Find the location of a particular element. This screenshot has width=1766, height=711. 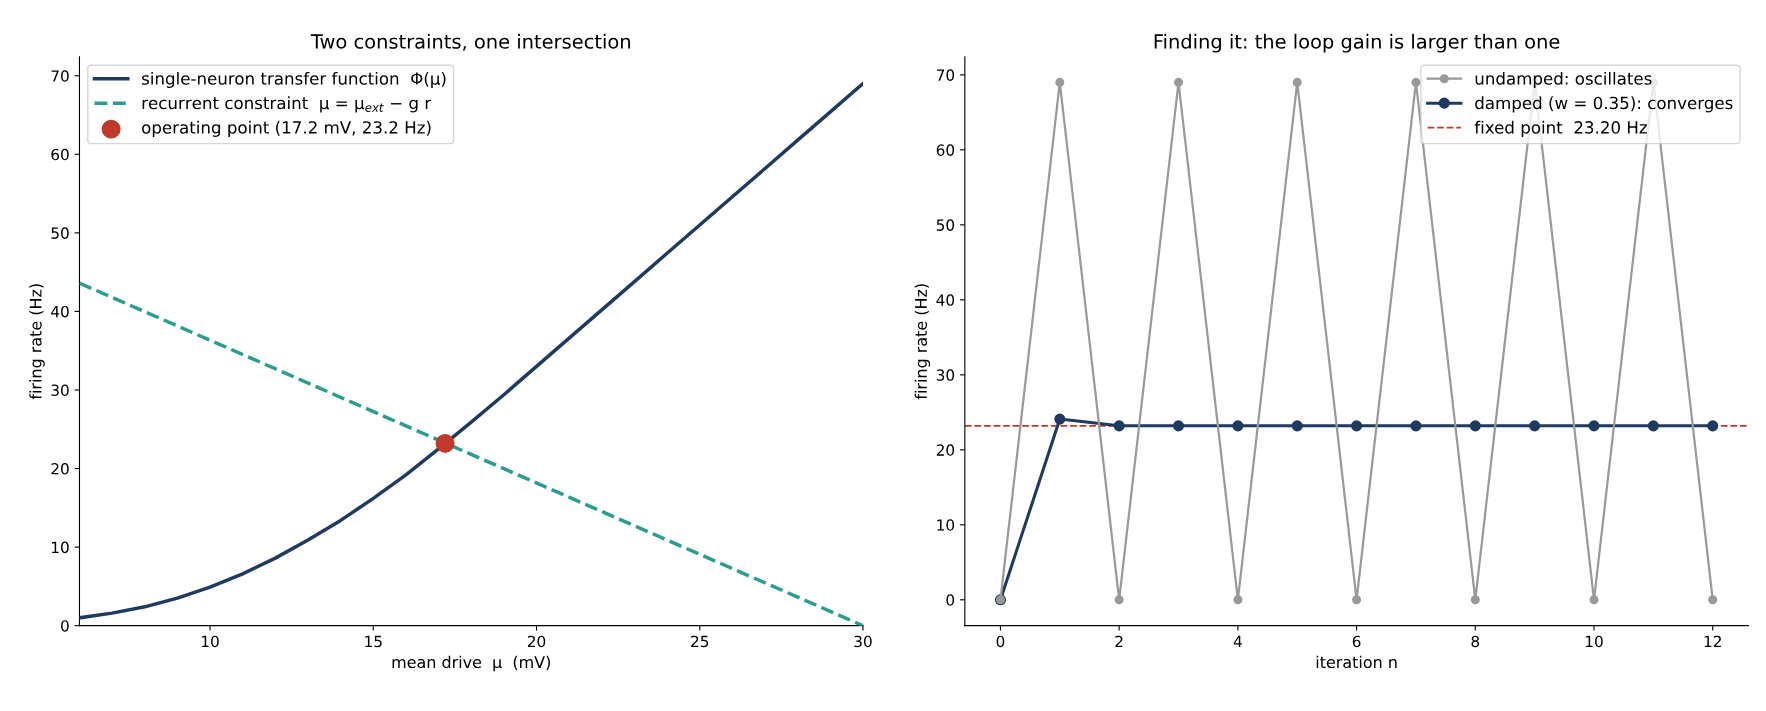

legend-label: undamped: oscillates is located at coordinates (1563, 80).